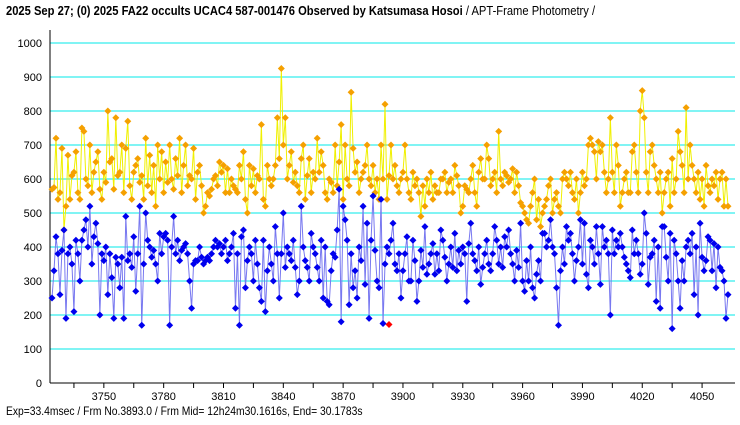 This screenshot has height=425, width=740. What do you see at coordinates (642, 397) in the screenshot?
I see `x-tick-label: 4020` at bounding box center [642, 397].